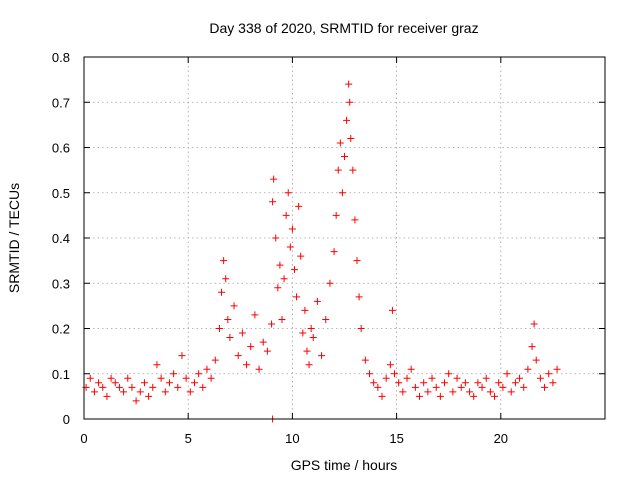  What do you see at coordinates (61, 193) in the screenshot?
I see `y-tick-label: 0.5` at bounding box center [61, 193].